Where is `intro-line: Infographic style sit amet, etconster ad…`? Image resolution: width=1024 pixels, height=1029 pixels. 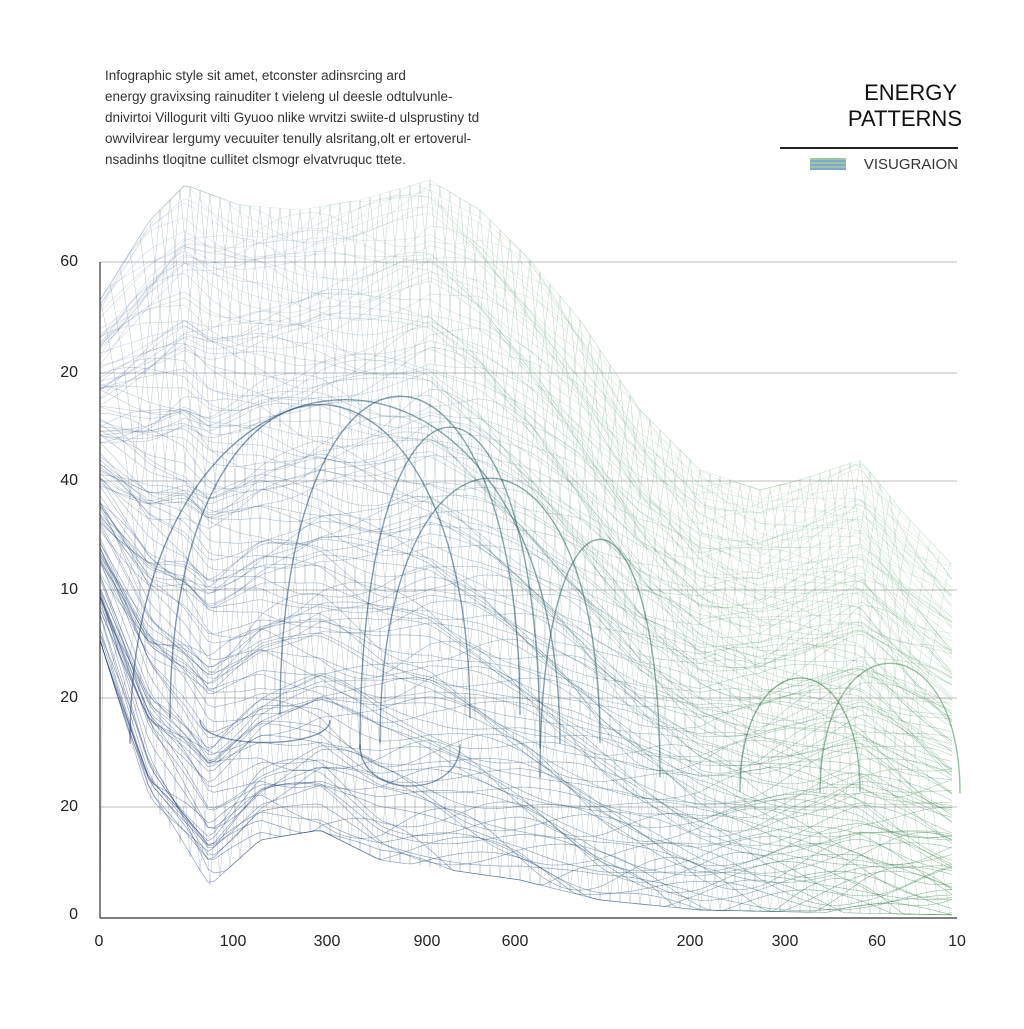
intro-line: Infographic style sit amet, etconster ad… is located at coordinates (255, 75).